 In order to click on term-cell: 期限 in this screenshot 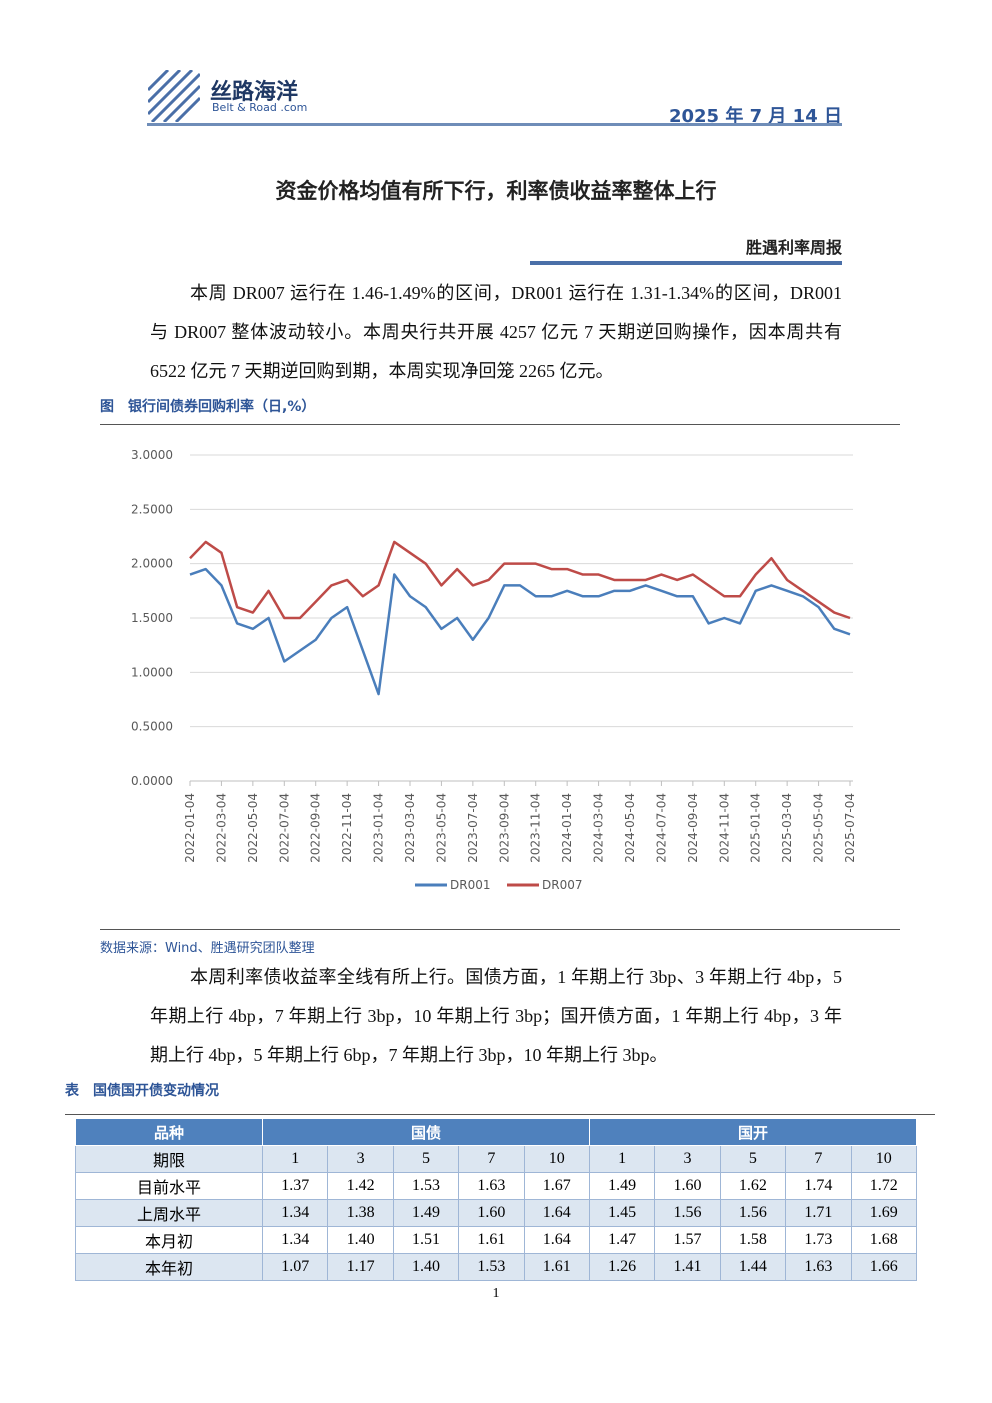, I will do `click(169, 1159)`.